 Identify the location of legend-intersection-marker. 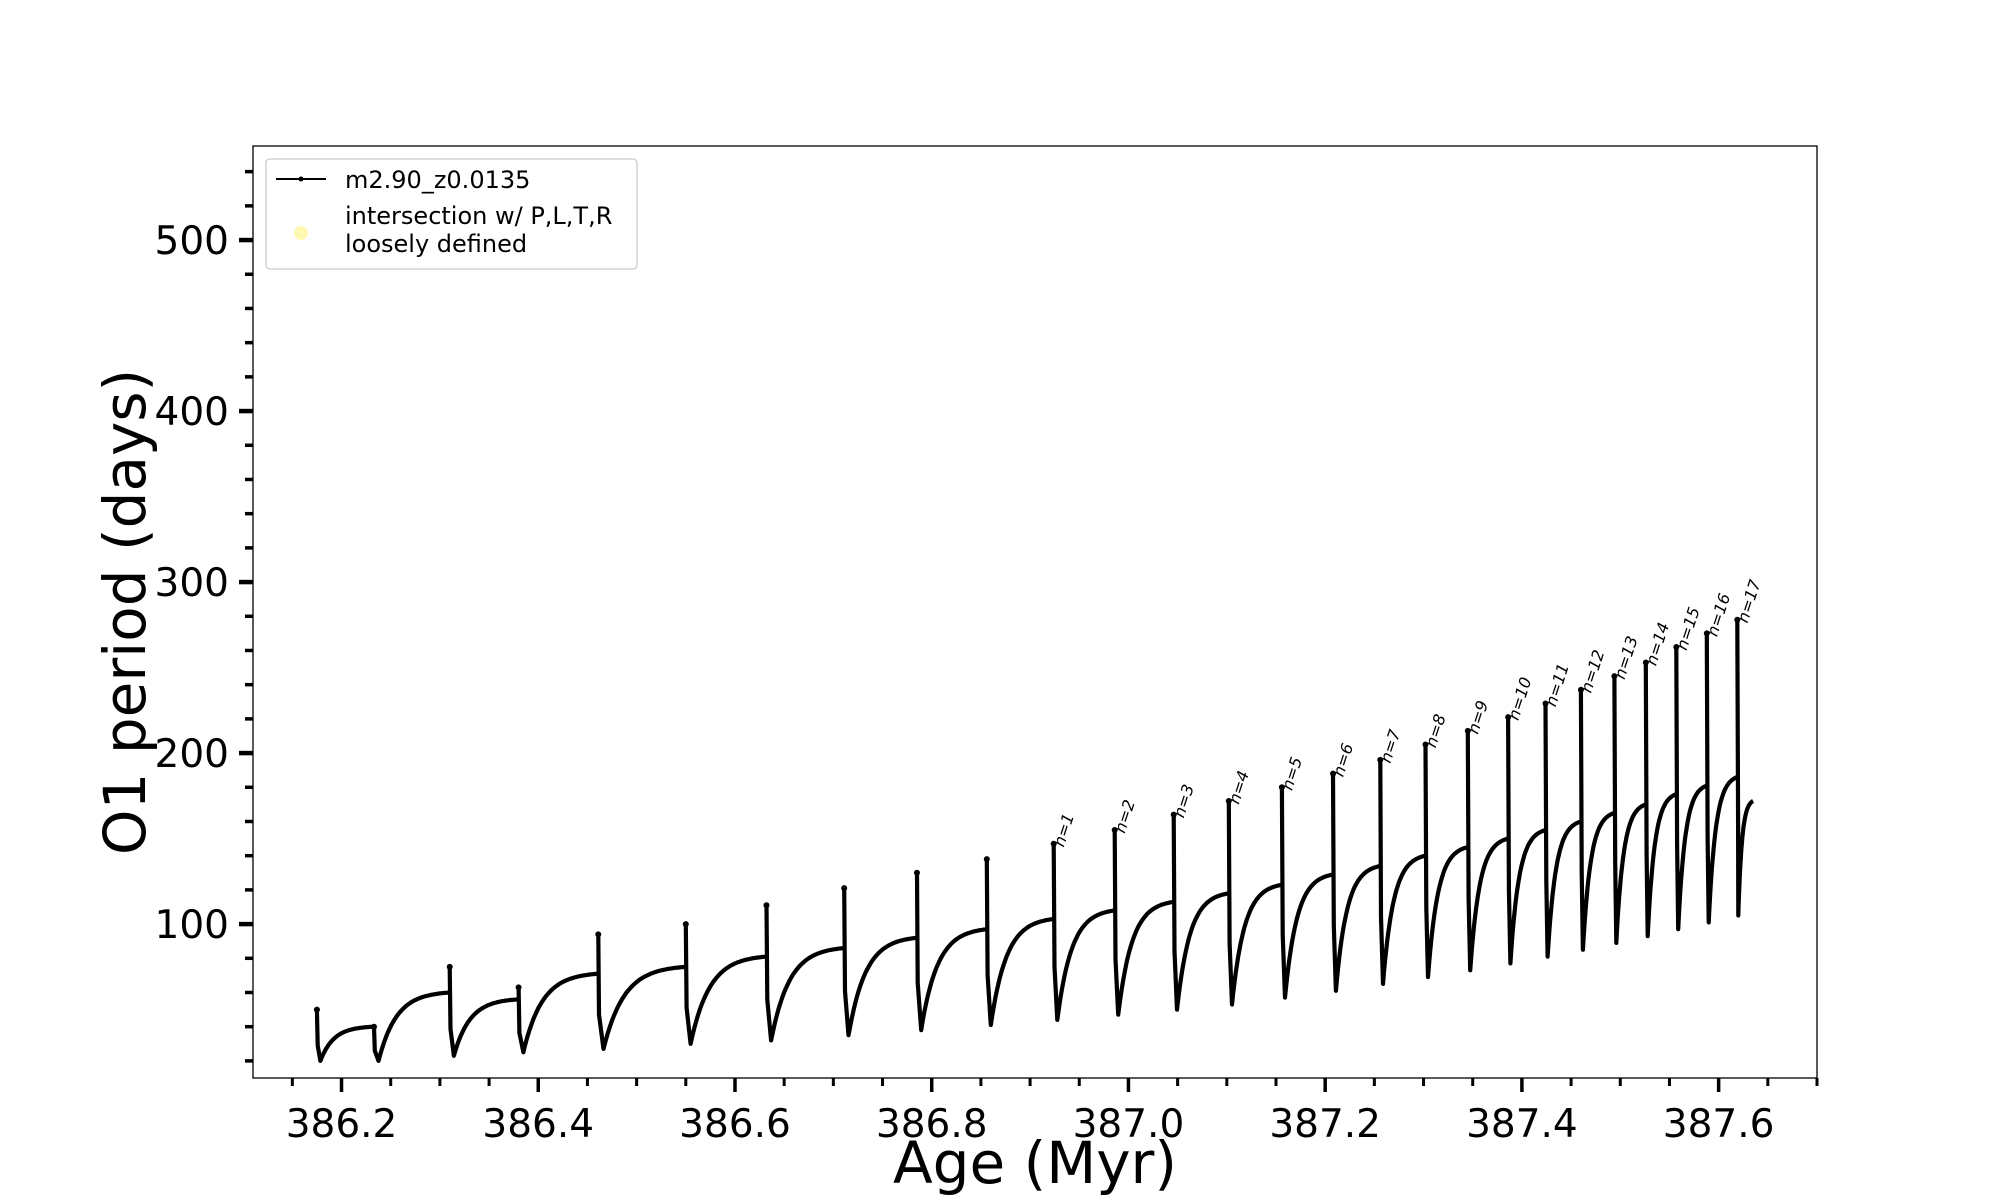
(301, 233).